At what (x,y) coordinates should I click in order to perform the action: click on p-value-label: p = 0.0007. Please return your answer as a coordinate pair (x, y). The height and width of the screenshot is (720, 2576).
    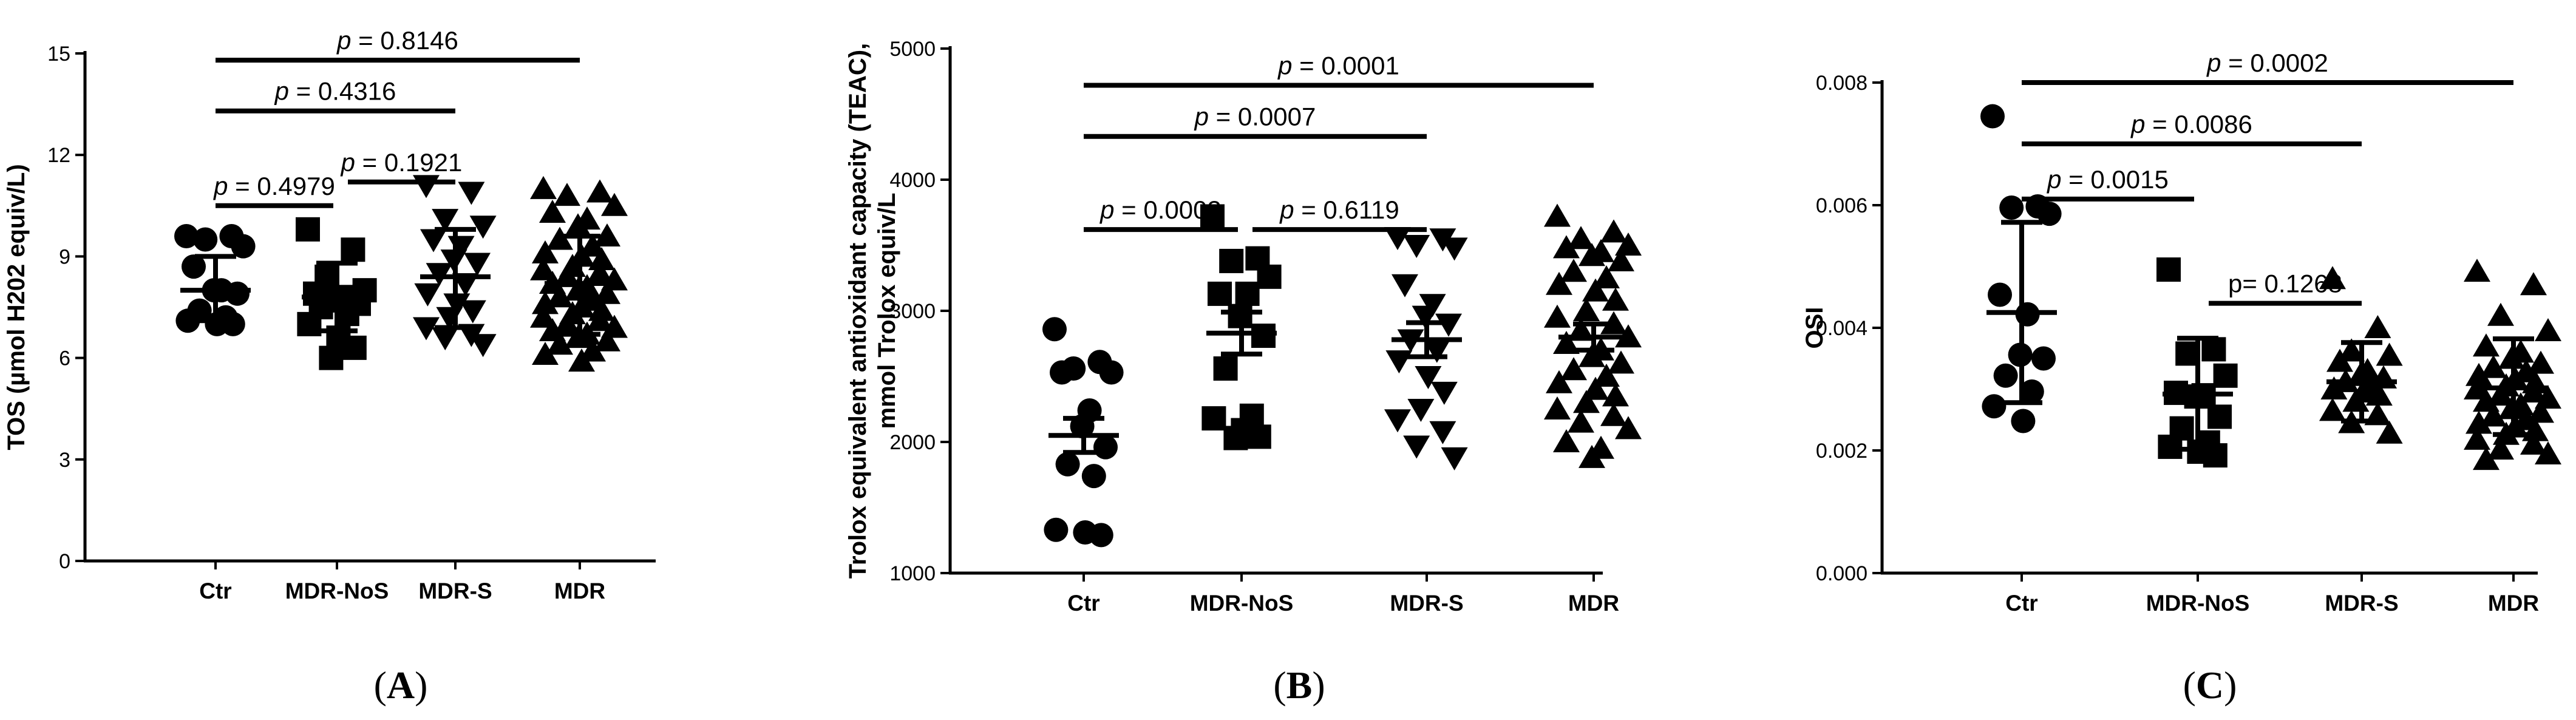
    Looking at the image, I should click on (1255, 117).